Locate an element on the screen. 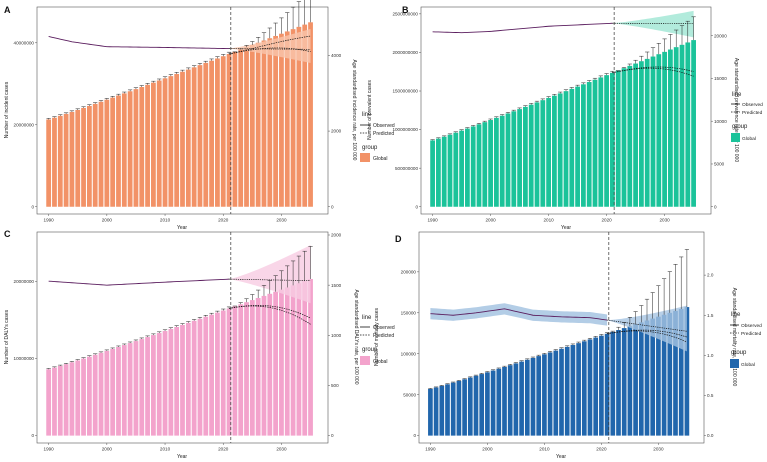 The image size is (767, 462). y-tick-label: 100000 is located at coordinates (409, 353).